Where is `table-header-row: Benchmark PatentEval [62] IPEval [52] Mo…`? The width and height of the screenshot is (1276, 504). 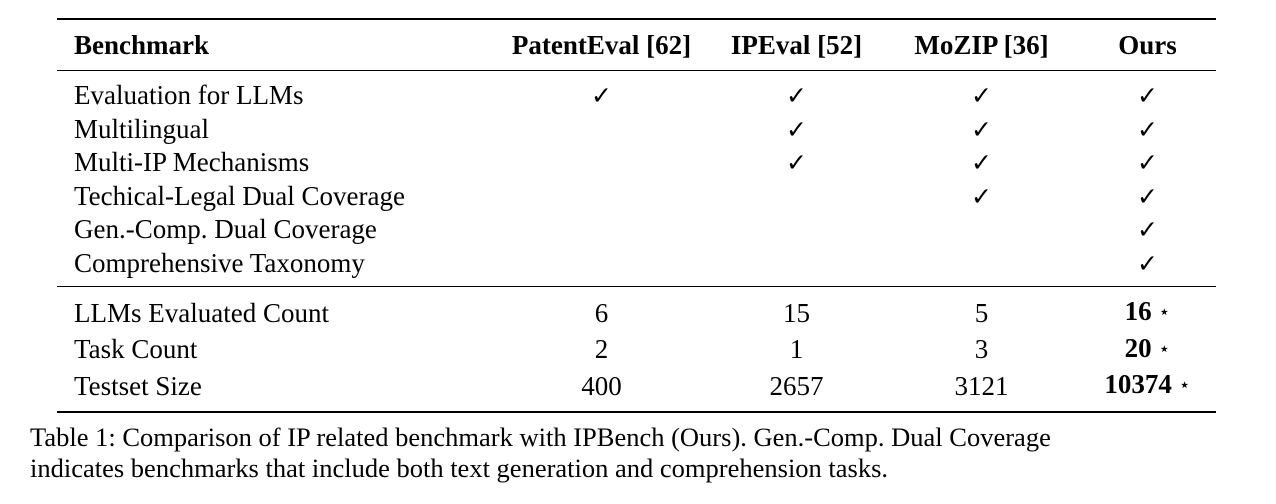 table-header-row: Benchmark PatentEval [62] IPEval [52] Mo… is located at coordinates (636, 45).